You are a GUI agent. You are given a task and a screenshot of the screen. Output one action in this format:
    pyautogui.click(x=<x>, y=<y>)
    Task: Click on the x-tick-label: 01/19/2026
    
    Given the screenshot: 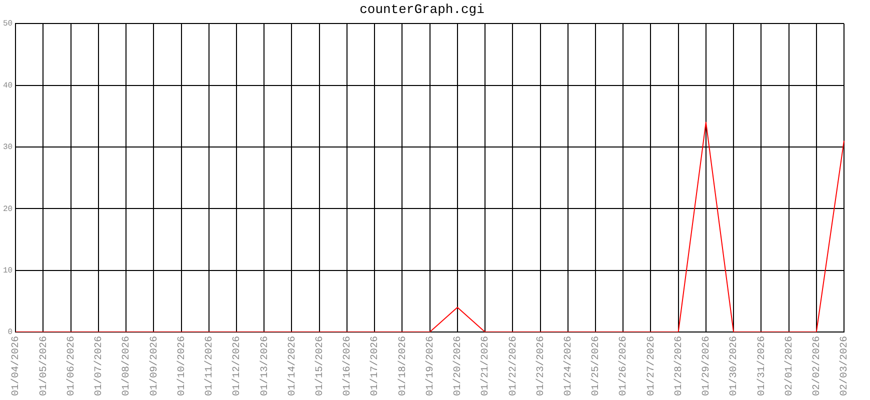 What is the action you would take?
    pyautogui.click(x=430, y=366)
    